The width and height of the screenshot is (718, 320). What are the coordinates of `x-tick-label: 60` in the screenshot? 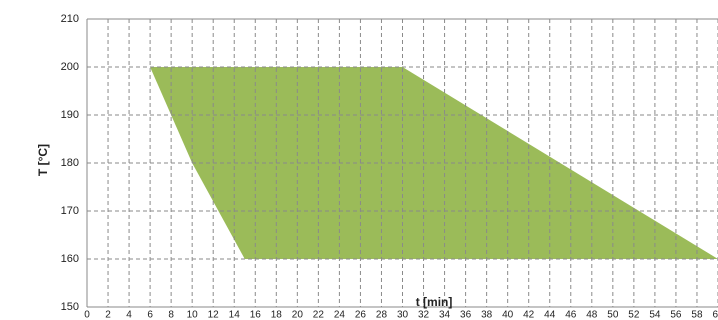 It's located at (715, 315).